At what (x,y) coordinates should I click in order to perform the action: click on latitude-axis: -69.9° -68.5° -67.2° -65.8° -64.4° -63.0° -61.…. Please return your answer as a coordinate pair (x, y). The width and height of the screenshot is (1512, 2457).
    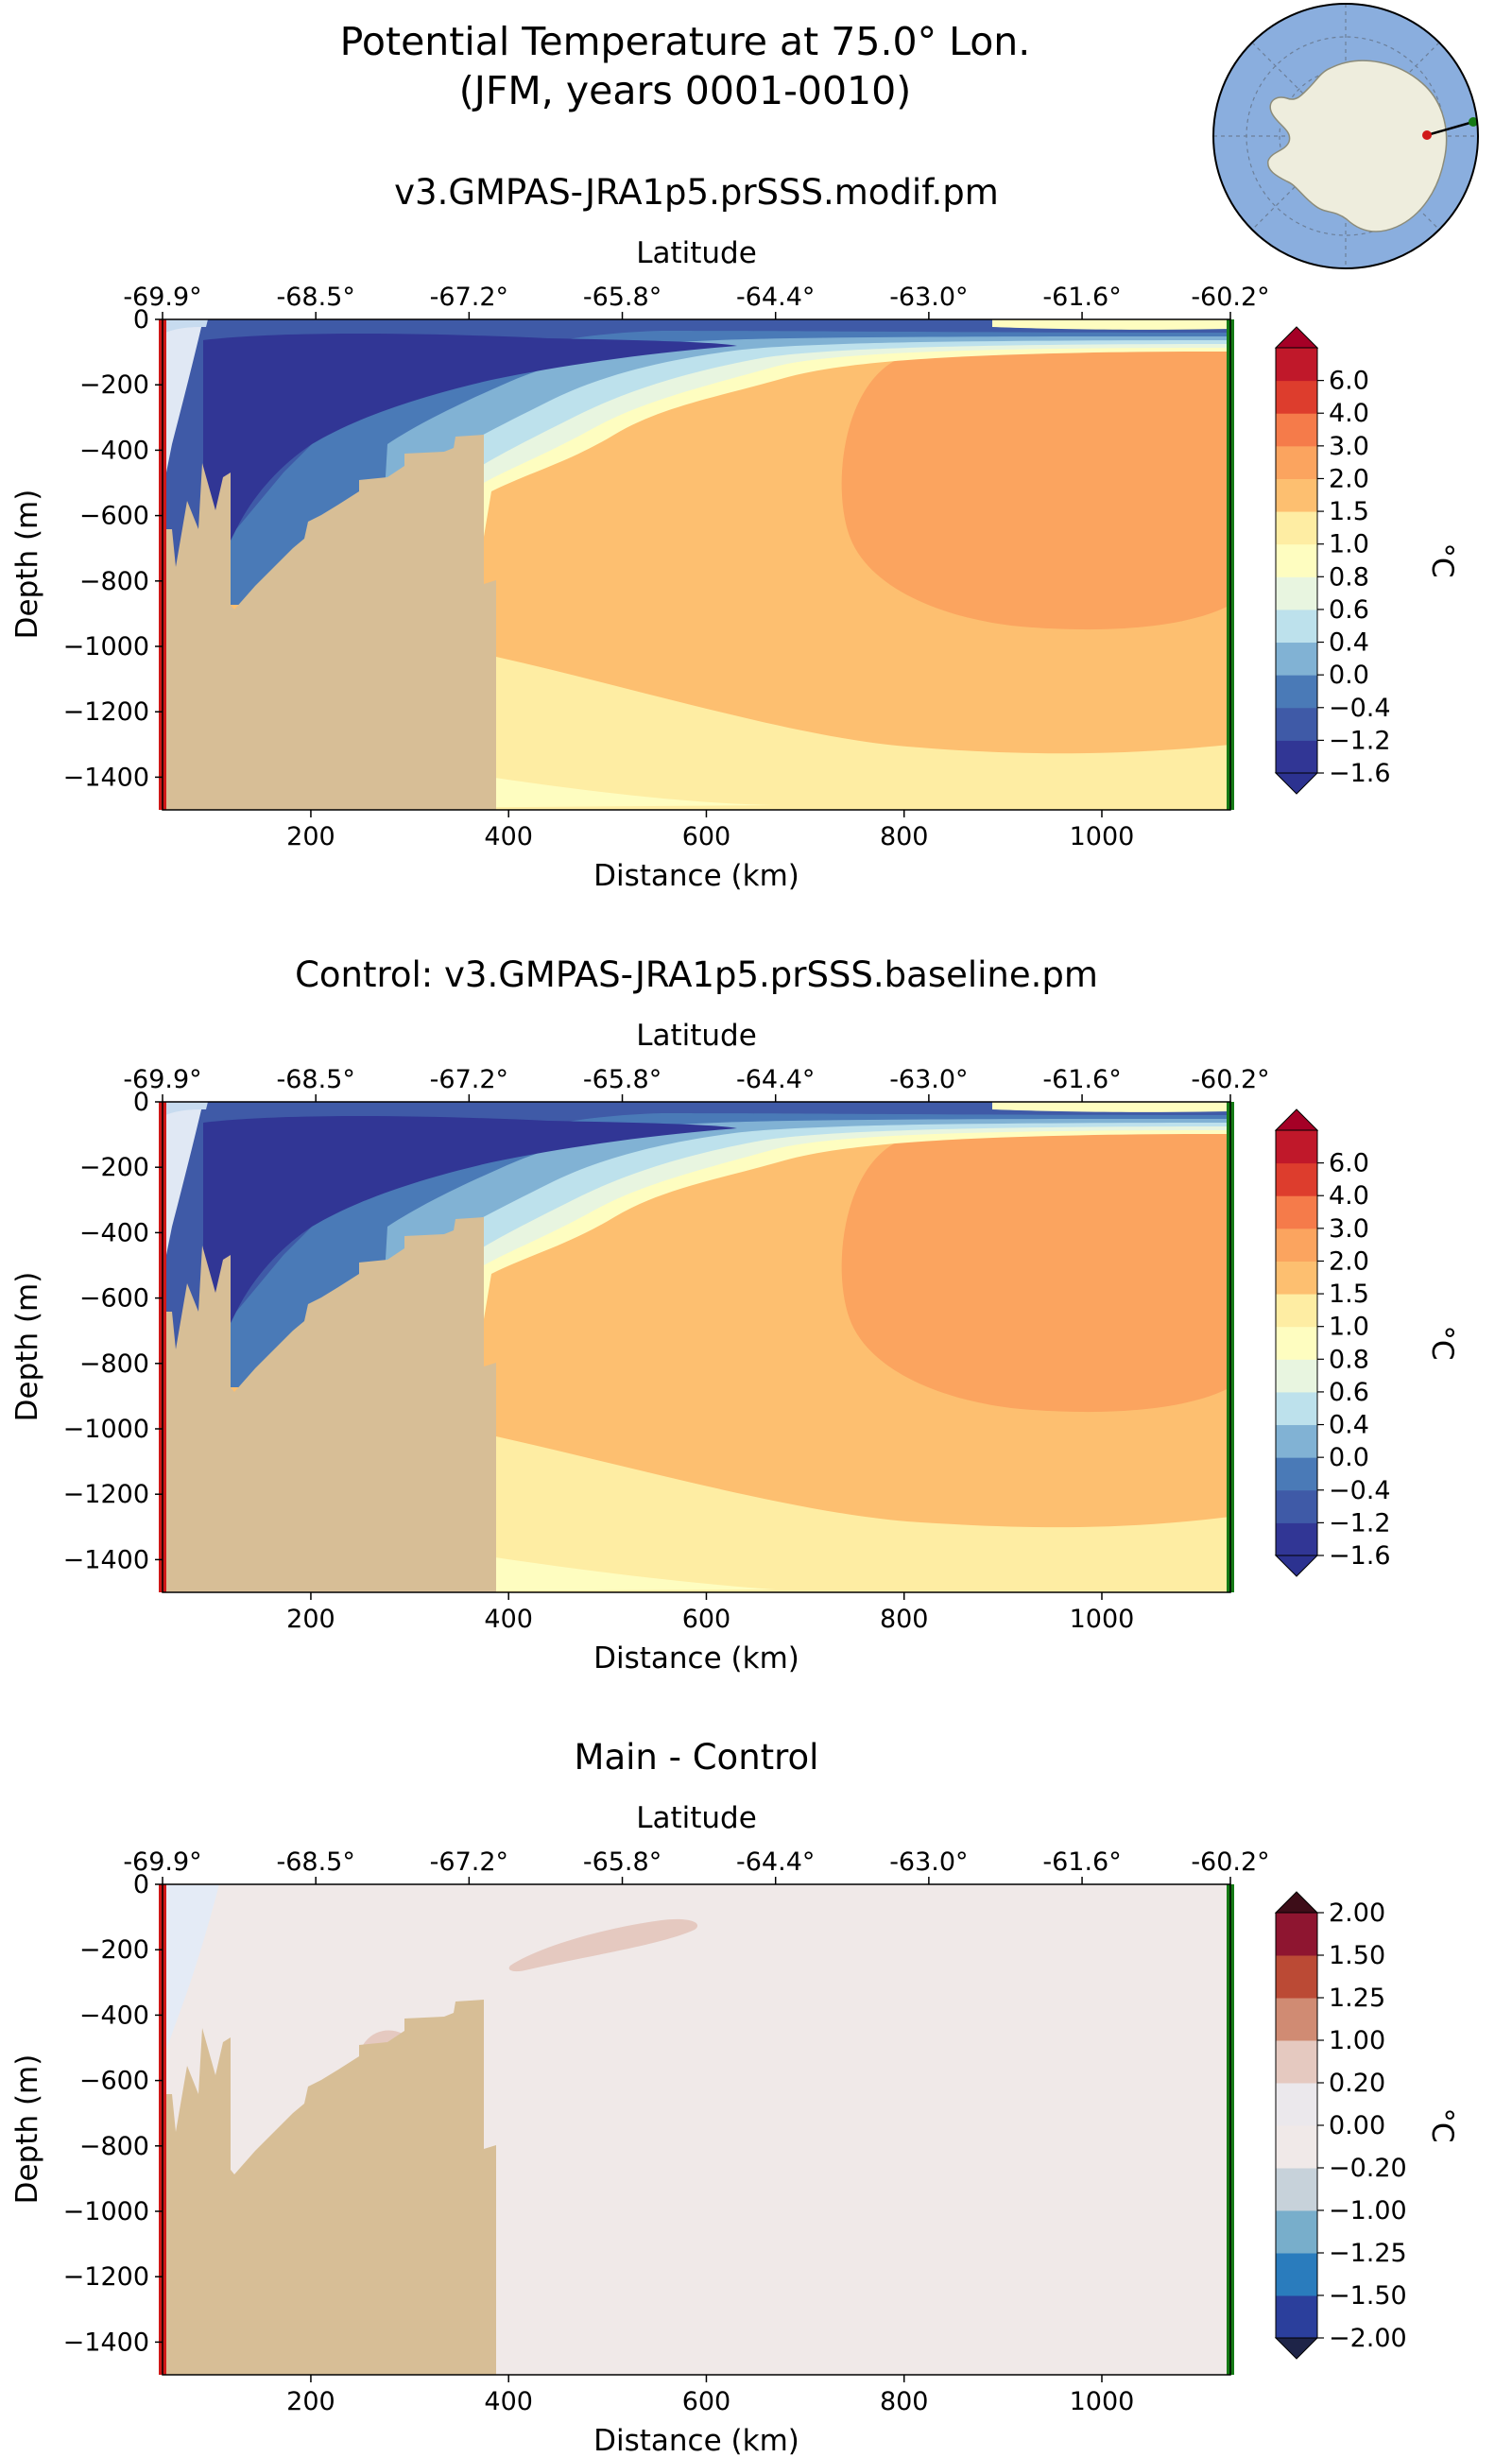
    Looking at the image, I should click on (696, 1865).